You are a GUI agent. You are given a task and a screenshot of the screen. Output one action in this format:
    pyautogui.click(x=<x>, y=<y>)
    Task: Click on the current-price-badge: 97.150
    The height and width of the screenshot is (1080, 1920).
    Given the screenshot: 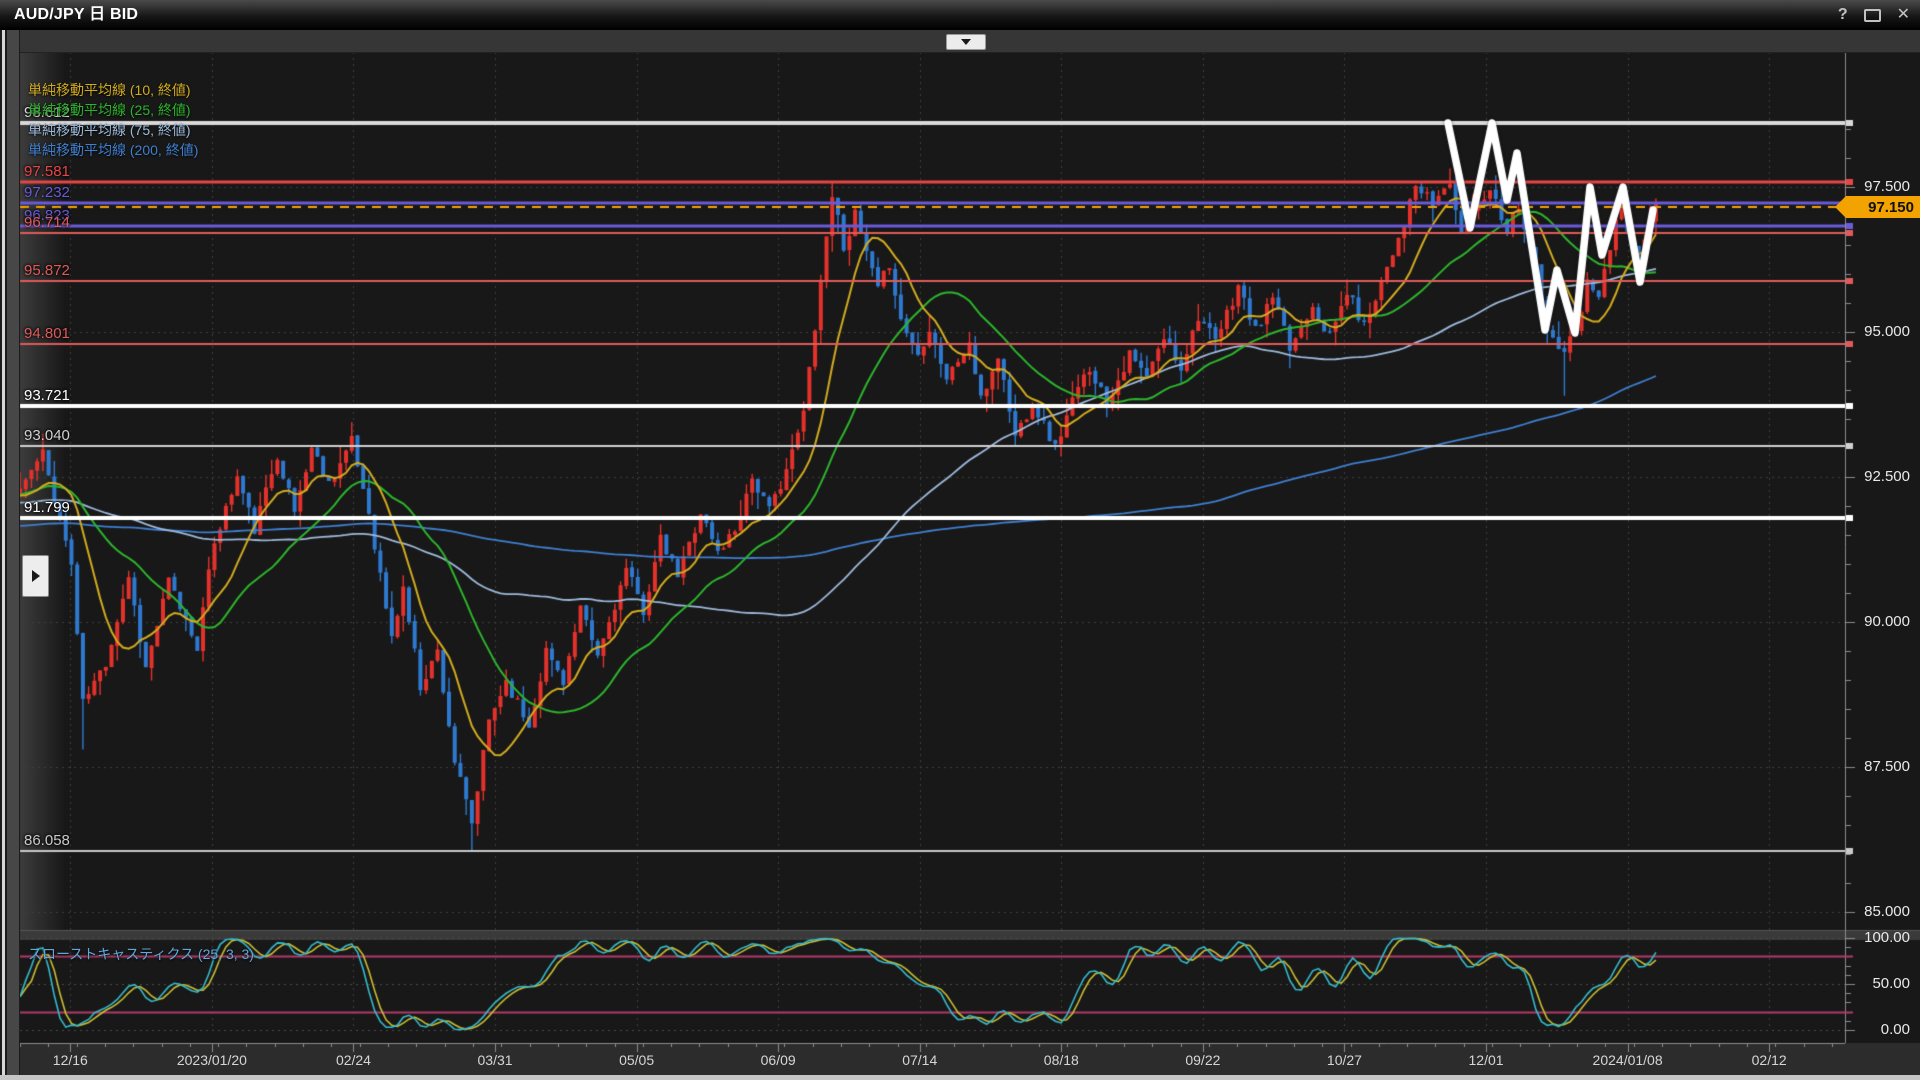 What is the action you would take?
    pyautogui.click(x=1877, y=207)
    